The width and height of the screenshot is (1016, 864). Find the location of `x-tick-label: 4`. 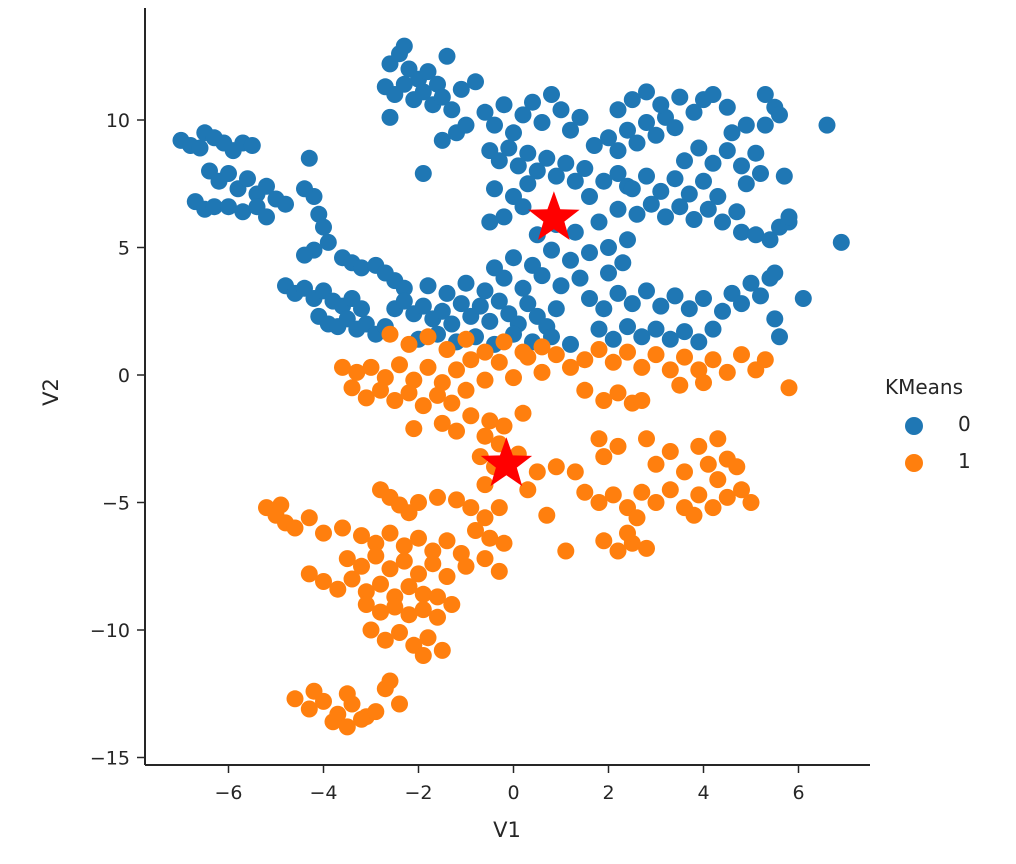

x-tick-label: 4 is located at coordinates (703, 793).